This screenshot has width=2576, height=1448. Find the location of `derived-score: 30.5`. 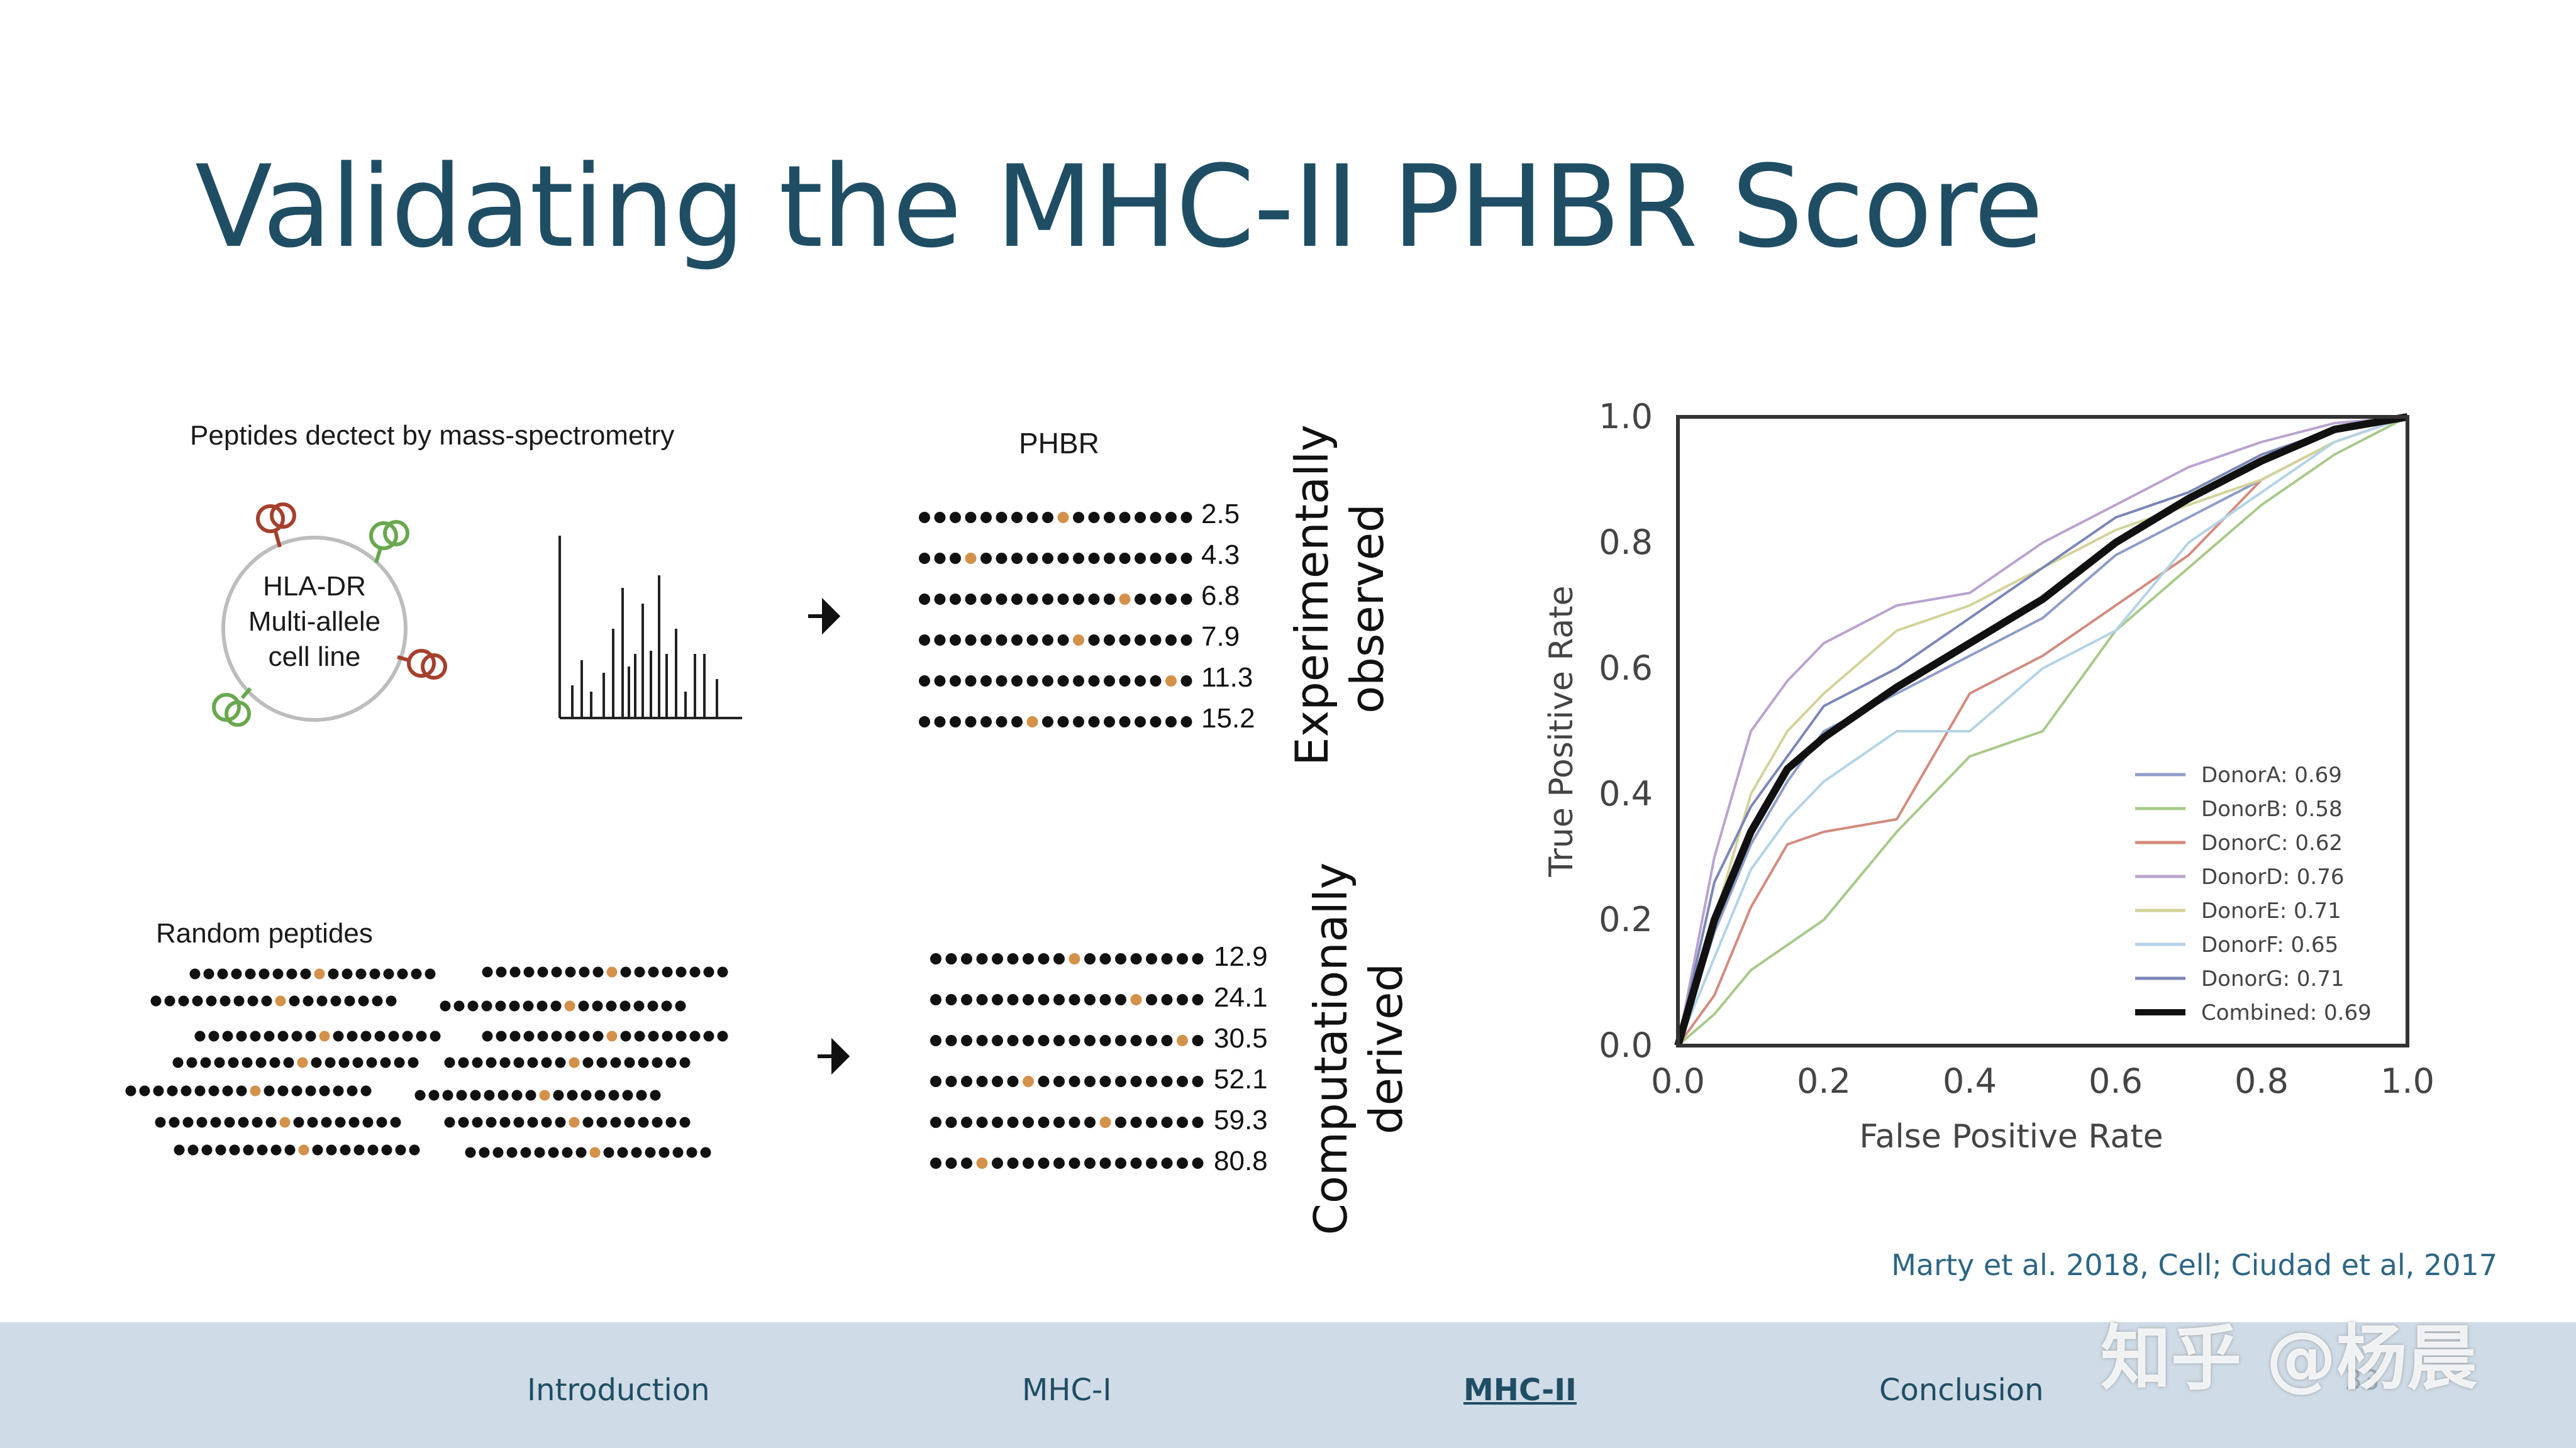

derived-score: 30.5 is located at coordinates (1241, 1038).